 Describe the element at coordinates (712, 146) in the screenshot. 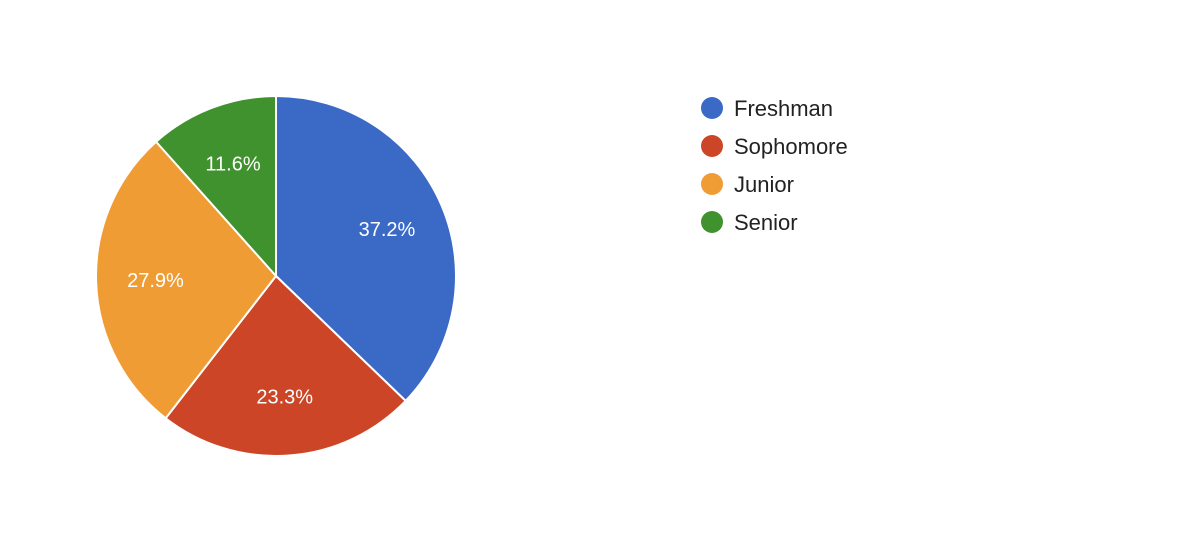

I see `legend-swatch-sophomore` at that location.